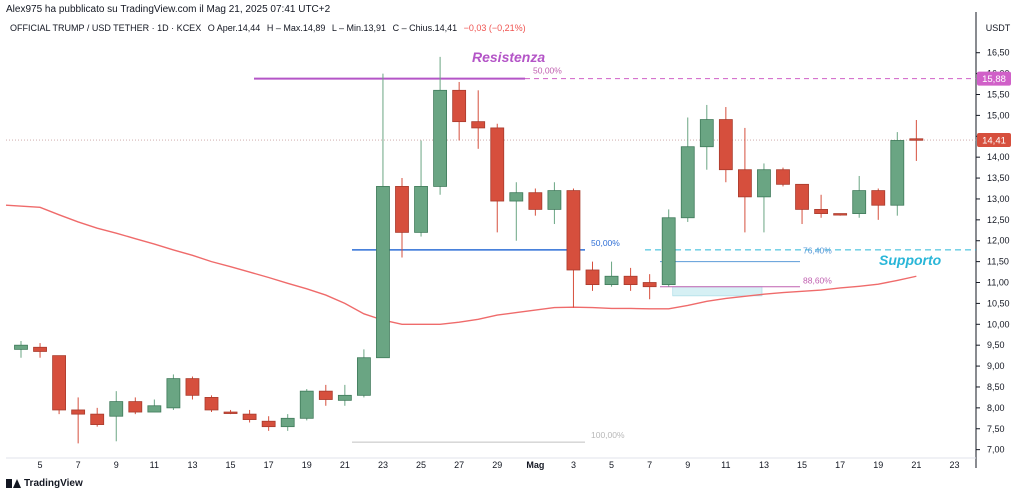 The width and height of the screenshot is (1024, 497). Describe the element at coordinates (998, 94) in the screenshot. I see `y-tick-label: 15,50` at that location.